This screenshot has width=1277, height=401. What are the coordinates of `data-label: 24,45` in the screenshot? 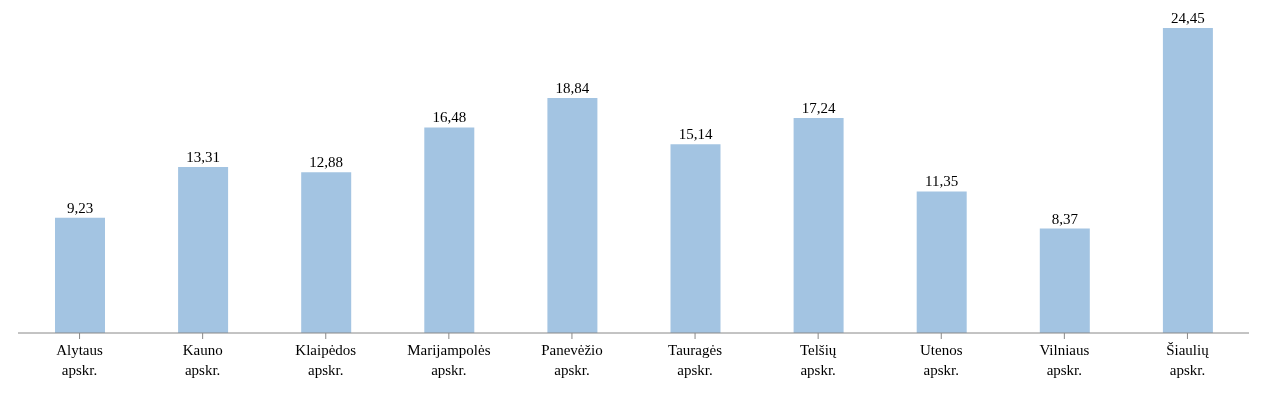 It's located at (1188, 18).